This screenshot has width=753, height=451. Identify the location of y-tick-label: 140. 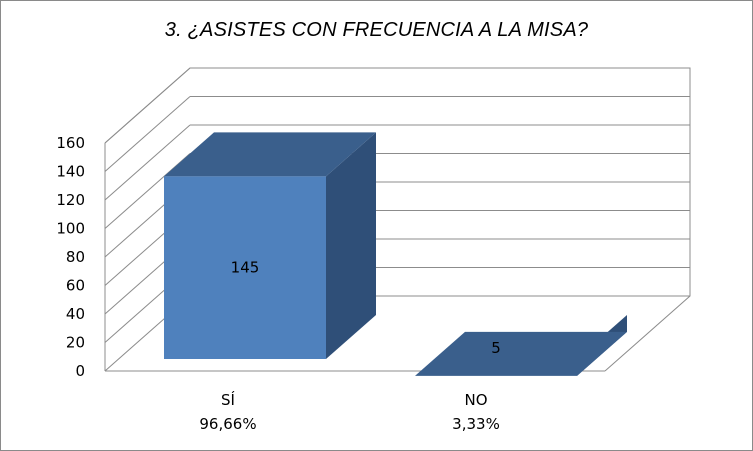
(70, 172).